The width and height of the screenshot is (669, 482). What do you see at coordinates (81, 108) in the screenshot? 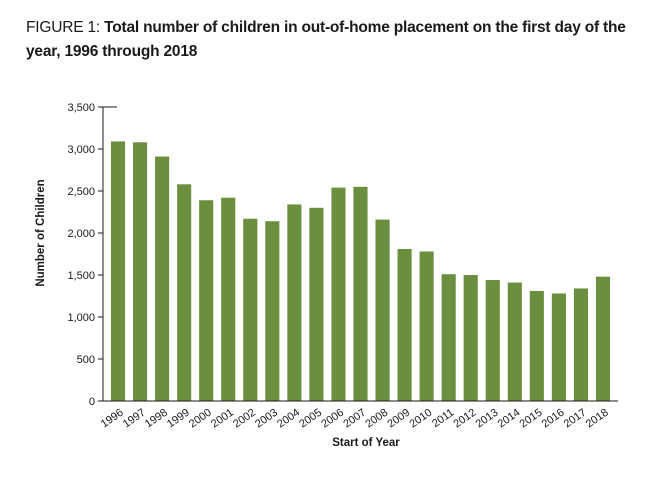
I see `y-tick-label: 3,500` at bounding box center [81, 108].